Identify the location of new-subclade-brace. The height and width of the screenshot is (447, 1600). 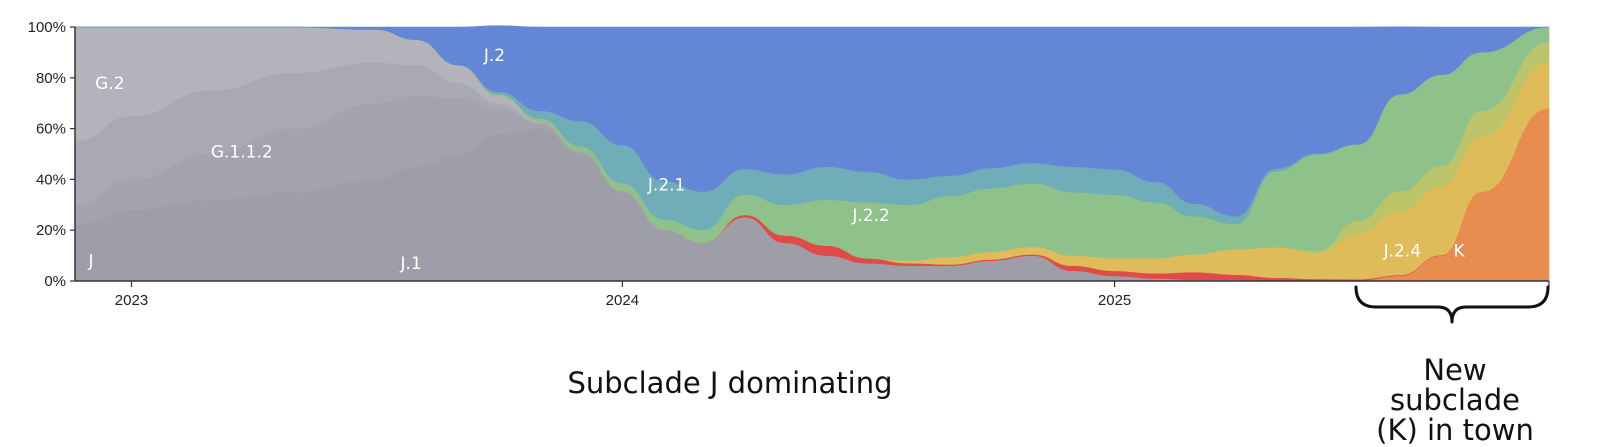
(1452, 304).